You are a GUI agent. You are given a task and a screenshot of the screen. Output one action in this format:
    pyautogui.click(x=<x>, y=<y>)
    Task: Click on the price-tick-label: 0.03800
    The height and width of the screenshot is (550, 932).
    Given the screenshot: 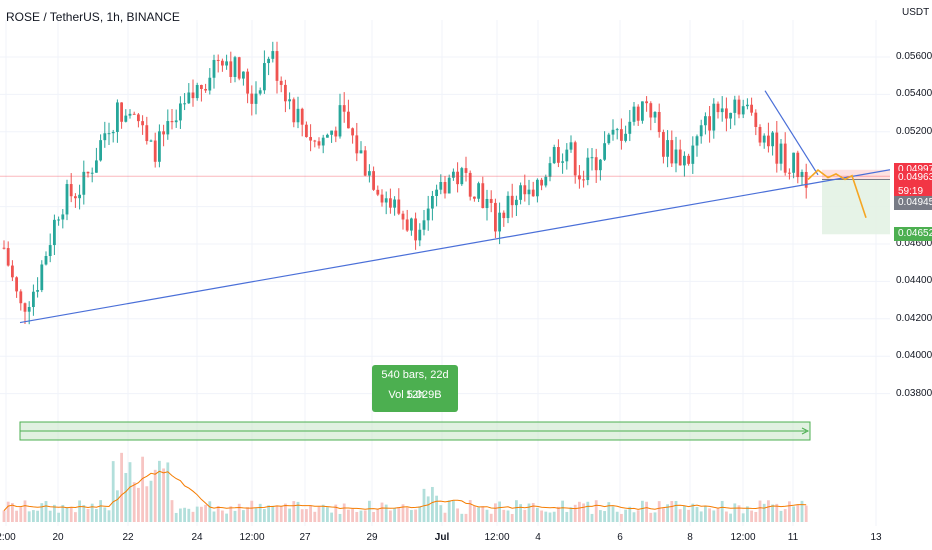 What is the action you would take?
    pyautogui.click(x=914, y=393)
    